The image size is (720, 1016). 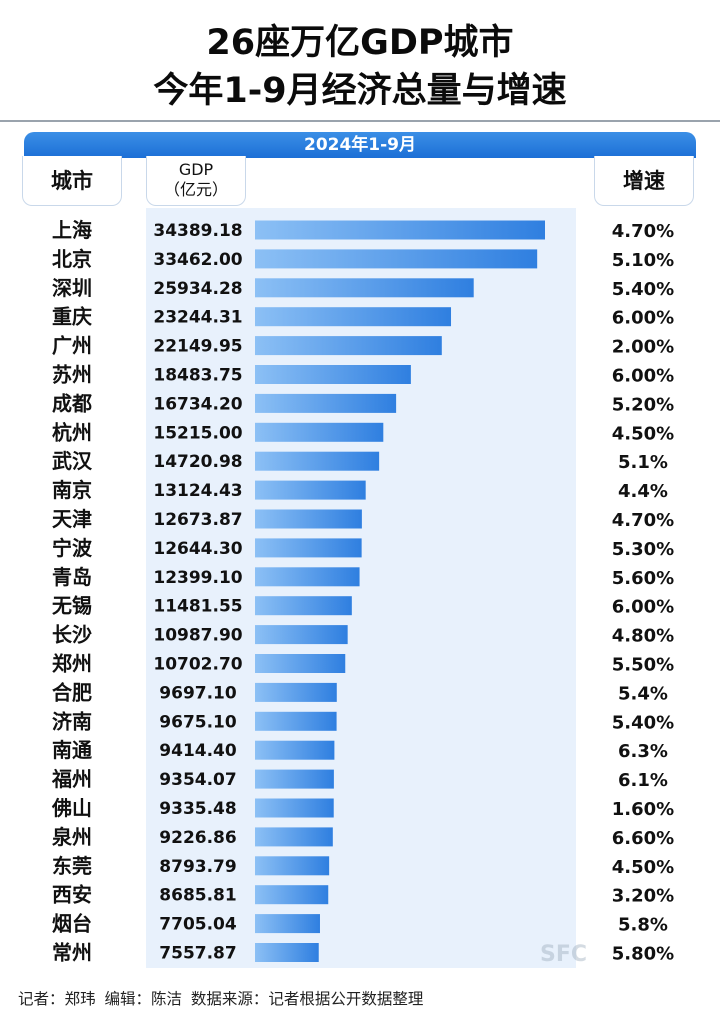 What do you see at coordinates (362, 837) in the screenshot?
I see `table-row: 泉州 9226.86 6.60%` at bounding box center [362, 837].